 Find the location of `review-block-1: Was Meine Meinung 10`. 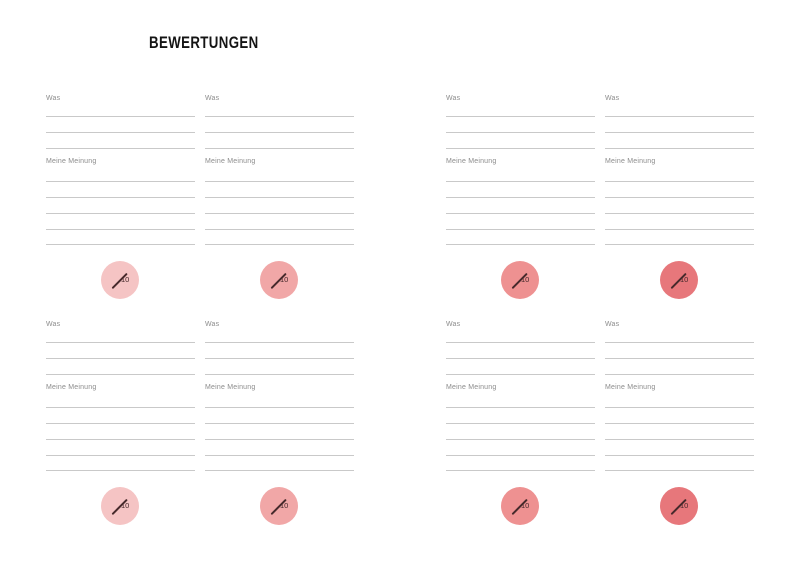

review-block-1: Was Meine Meinung 10 is located at coordinates (120, 198).